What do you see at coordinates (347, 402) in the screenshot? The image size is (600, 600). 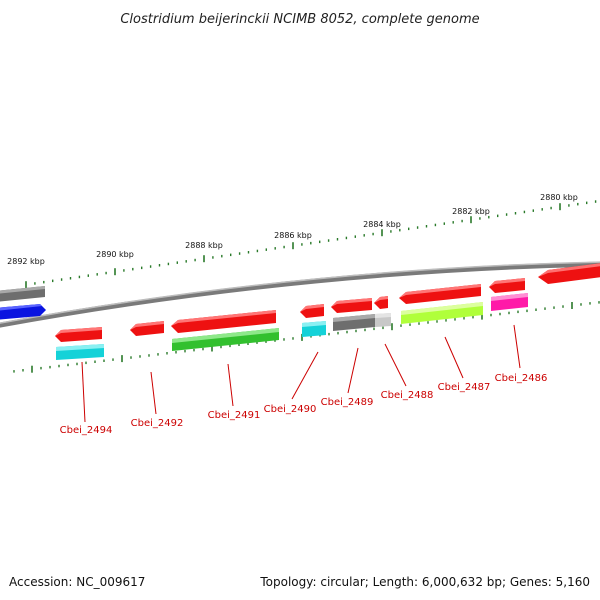 I see `gene-label-cbei-2489: Cbei_2489` at bounding box center [347, 402].